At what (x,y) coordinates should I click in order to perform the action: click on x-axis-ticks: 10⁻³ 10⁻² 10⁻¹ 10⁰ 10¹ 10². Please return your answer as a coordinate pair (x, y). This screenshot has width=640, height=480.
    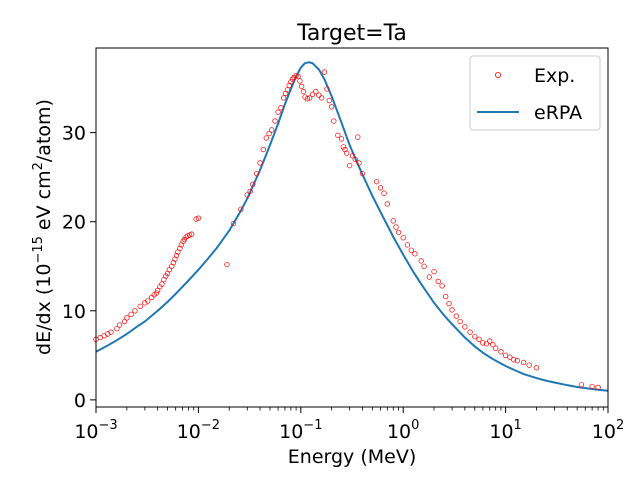
    Looking at the image, I should click on (349, 425).